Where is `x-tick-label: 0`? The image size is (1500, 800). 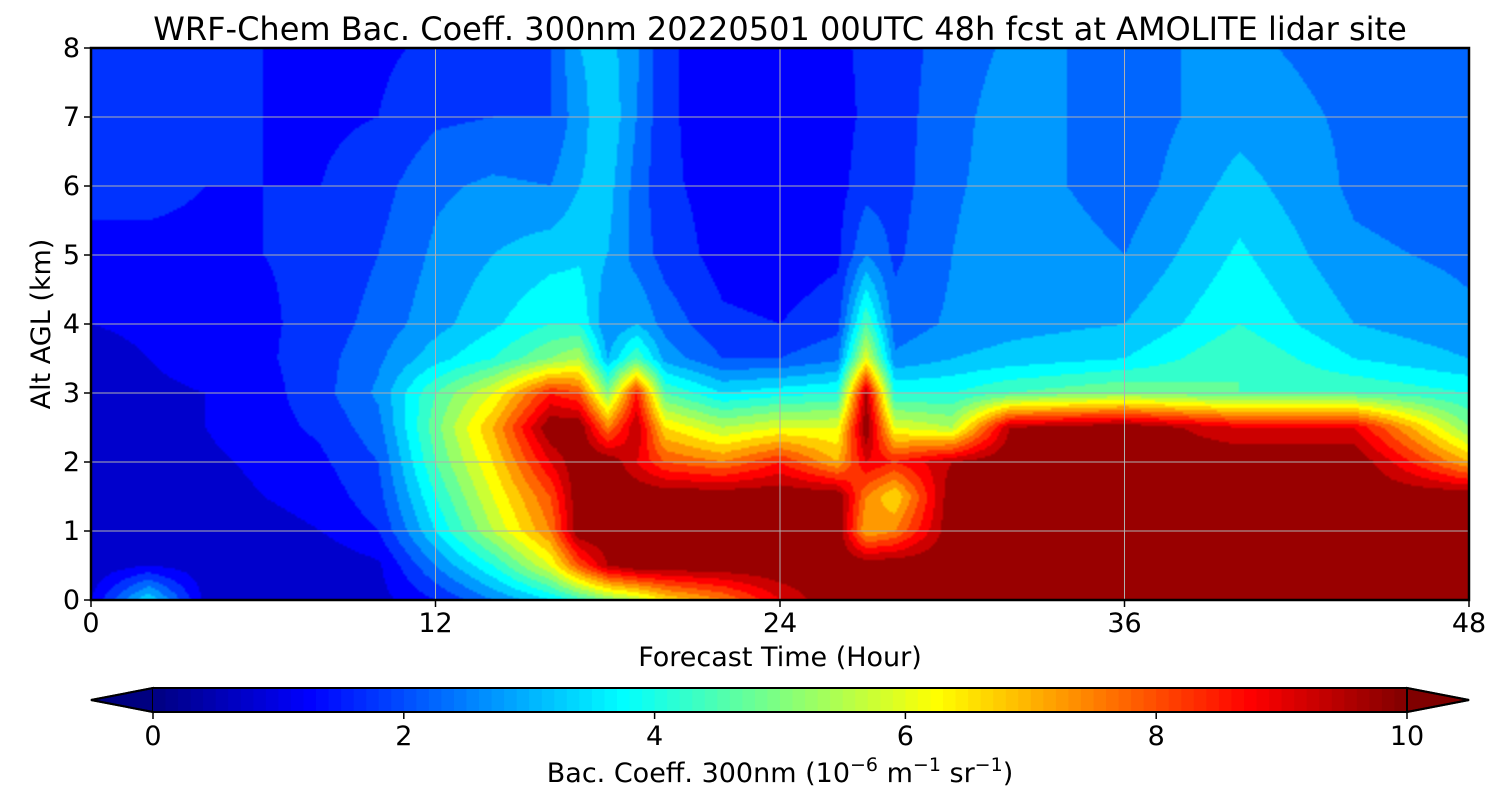 x-tick-label: 0 is located at coordinates (90, 623).